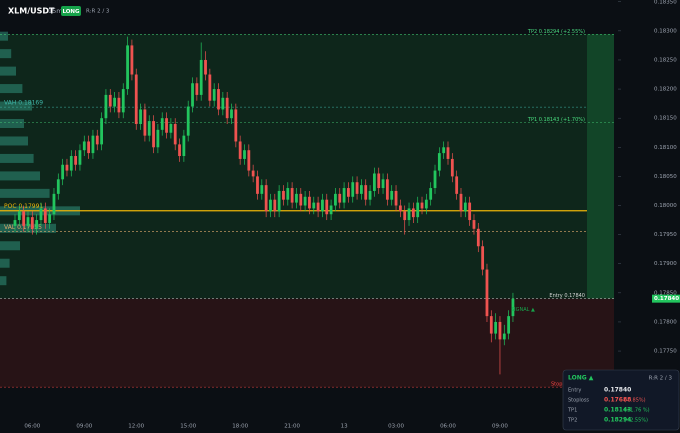 The image size is (680, 433). What do you see at coordinates (581, 378) in the screenshot?
I see `box-title: LONG ▲` at bounding box center [581, 378].